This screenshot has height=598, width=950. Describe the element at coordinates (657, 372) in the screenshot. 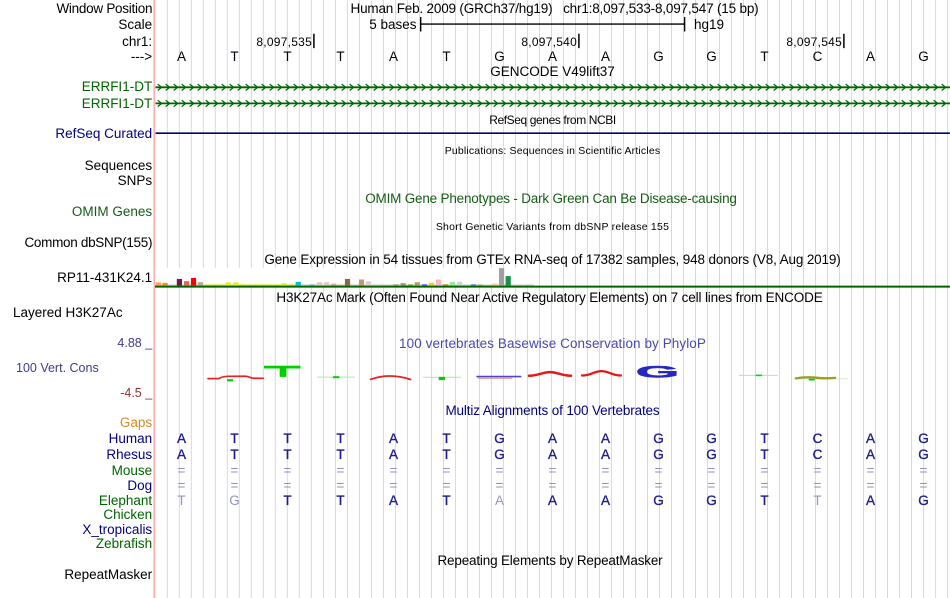

I see `svg-text: G` at that location.